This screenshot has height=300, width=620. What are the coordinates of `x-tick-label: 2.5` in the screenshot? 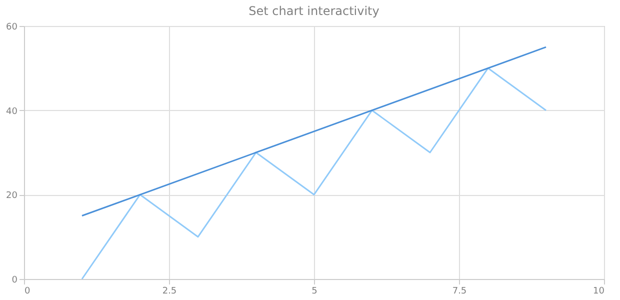 It's located at (169, 291).